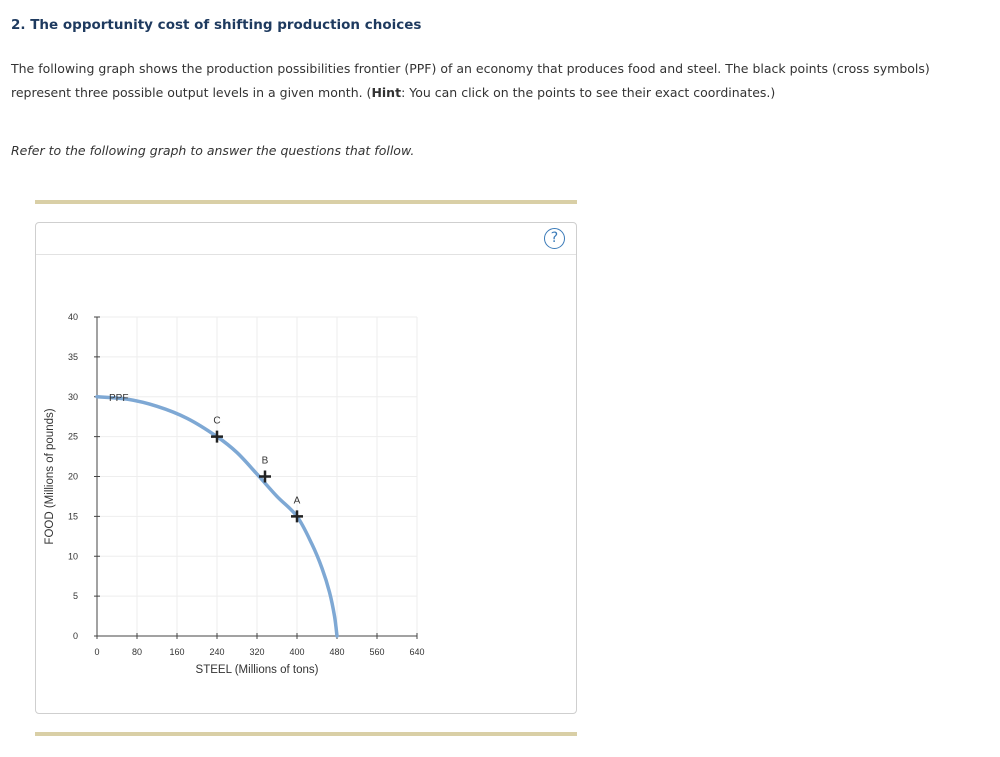 The width and height of the screenshot is (1000, 757). Describe the element at coordinates (96, 652) in the screenshot. I see `x-tick-label: 0` at that location.